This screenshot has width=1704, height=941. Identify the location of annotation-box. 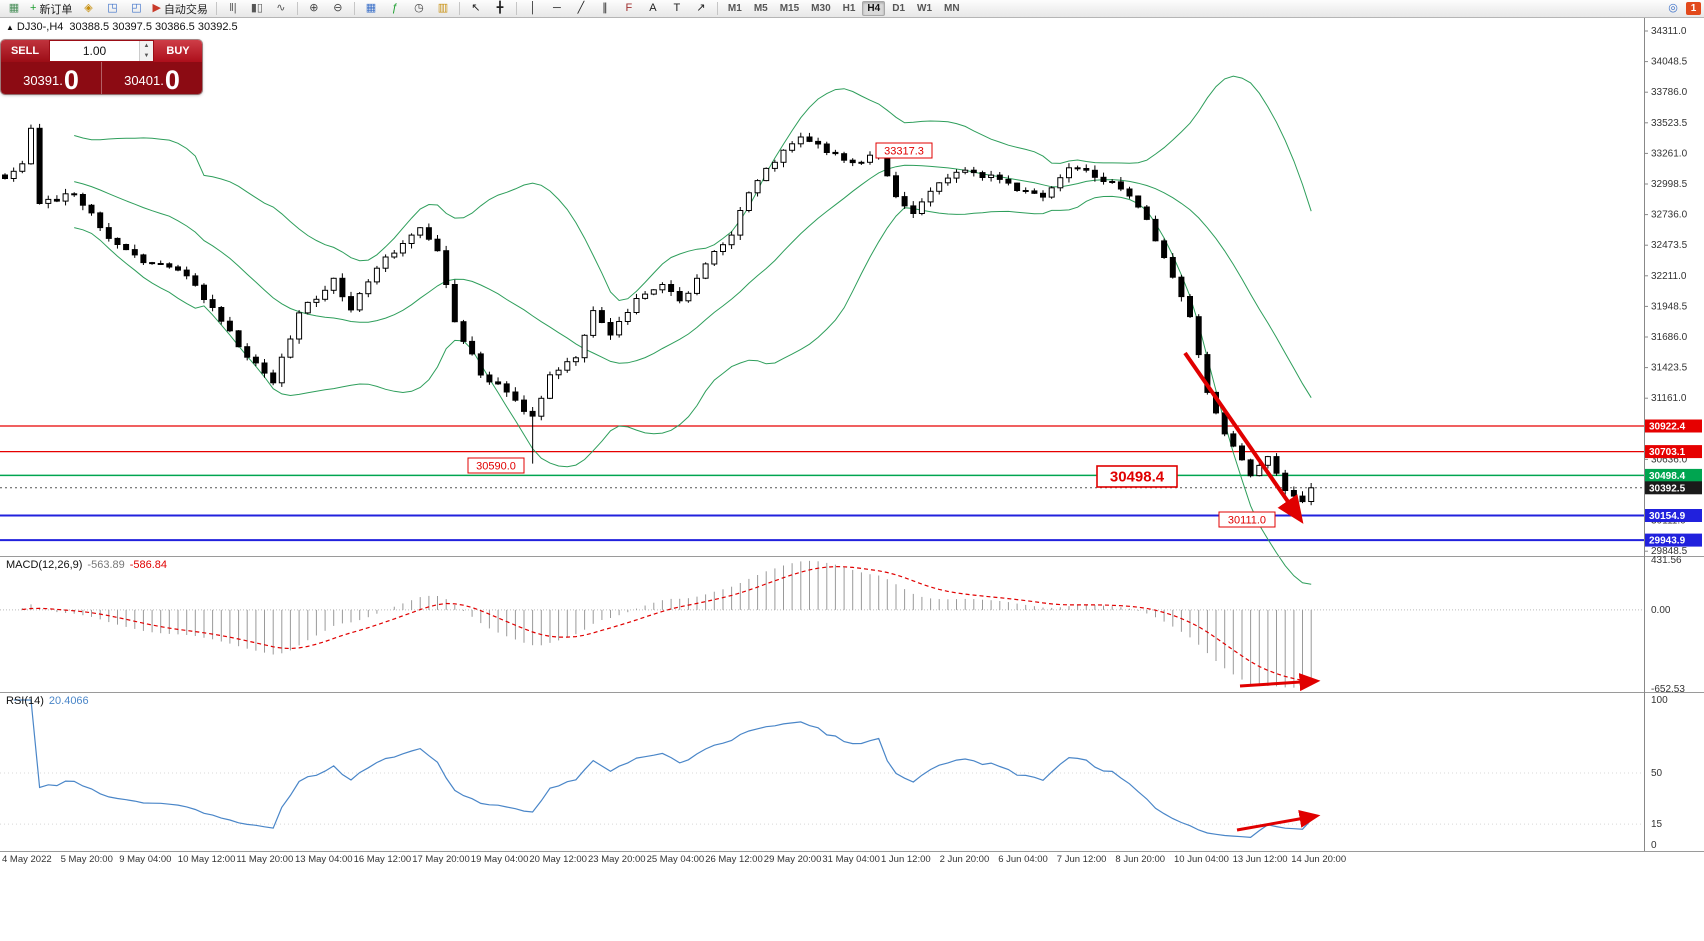
(496, 465).